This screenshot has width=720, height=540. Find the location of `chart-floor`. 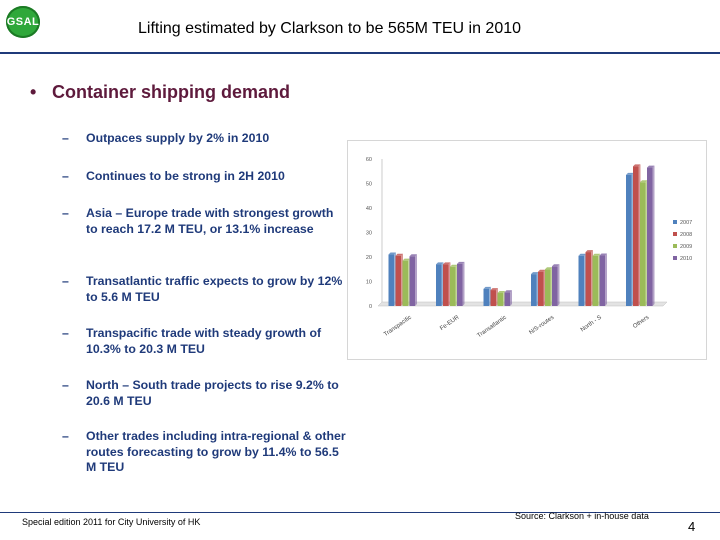

chart-floor is located at coordinates (522, 304).